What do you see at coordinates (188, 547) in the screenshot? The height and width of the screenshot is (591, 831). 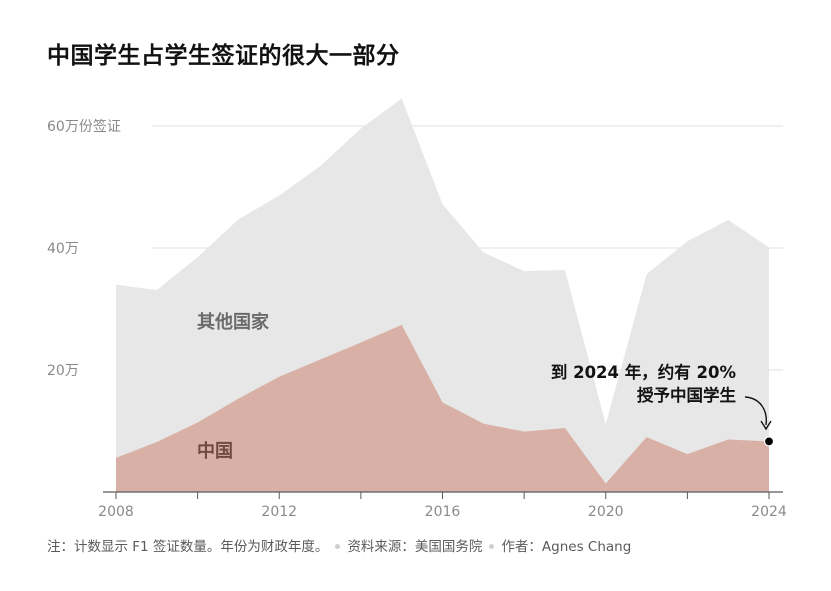 I see `footnote-note: 注：计数显示 F1 签证数量。年份为财政年度。` at bounding box center [188, 547].